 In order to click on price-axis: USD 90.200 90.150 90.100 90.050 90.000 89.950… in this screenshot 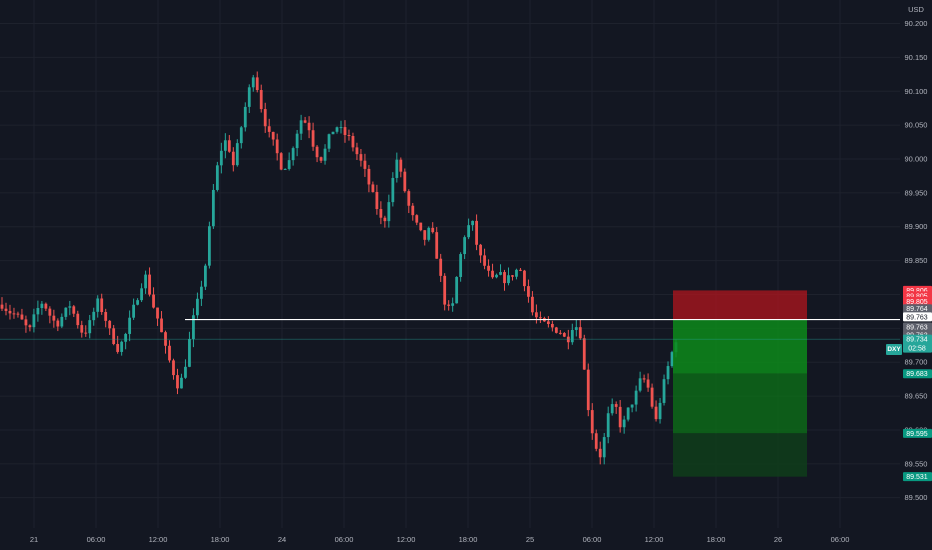, I will do `click(916, 275)`.